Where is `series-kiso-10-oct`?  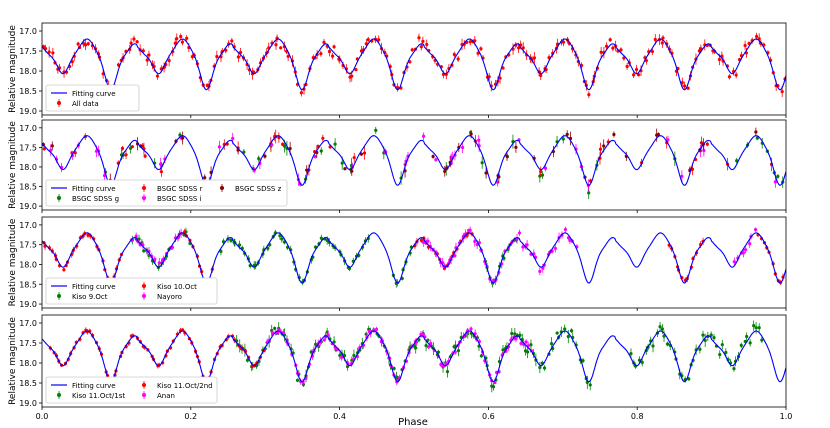
series-kiso-10-oct is located at coordinates (413, 257).